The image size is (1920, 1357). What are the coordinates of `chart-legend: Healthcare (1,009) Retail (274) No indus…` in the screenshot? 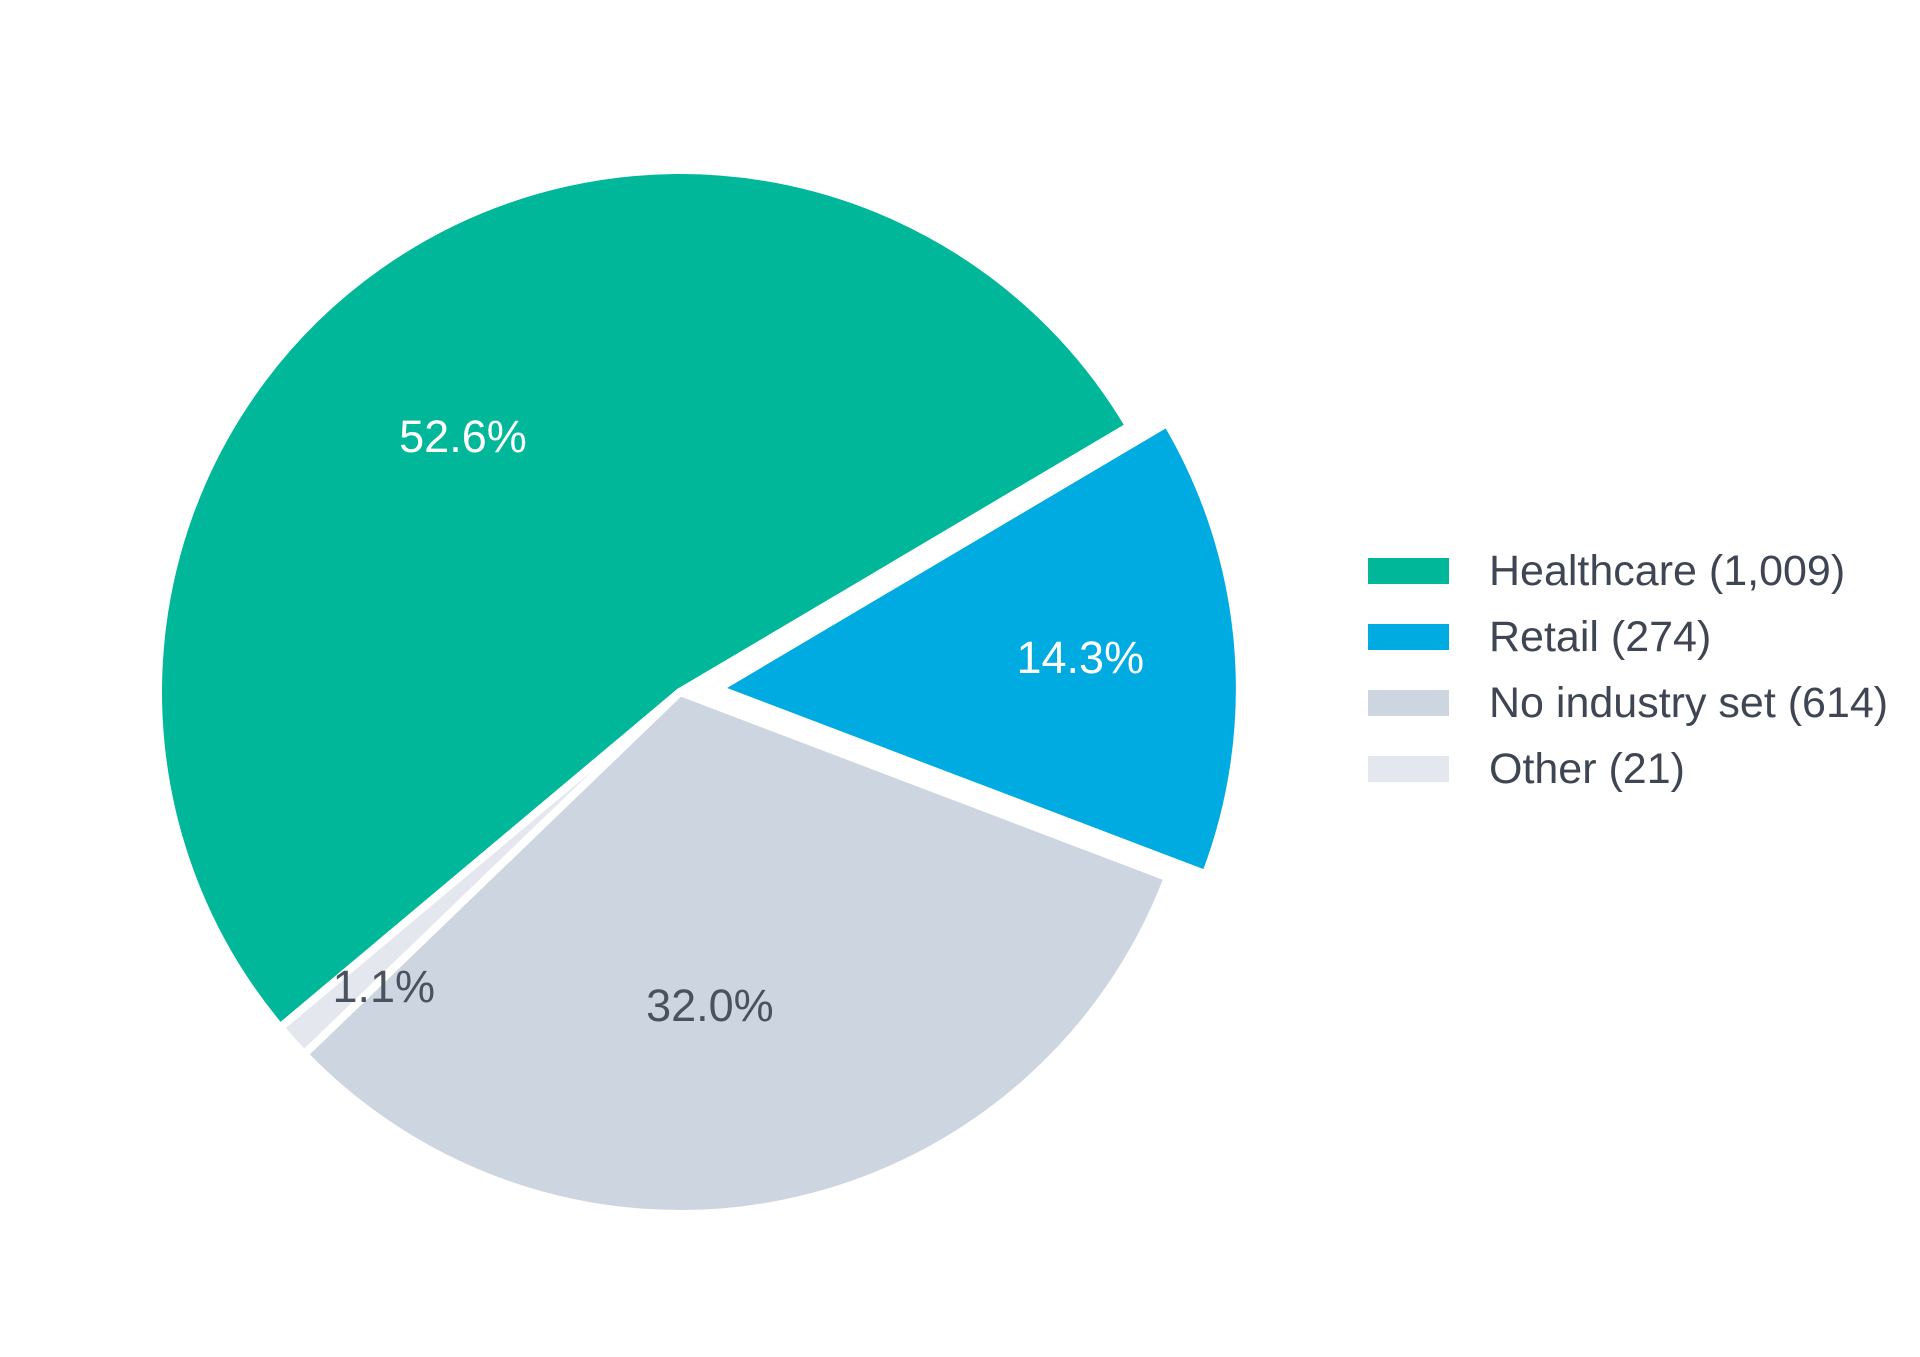 It's located at (1628, 669).